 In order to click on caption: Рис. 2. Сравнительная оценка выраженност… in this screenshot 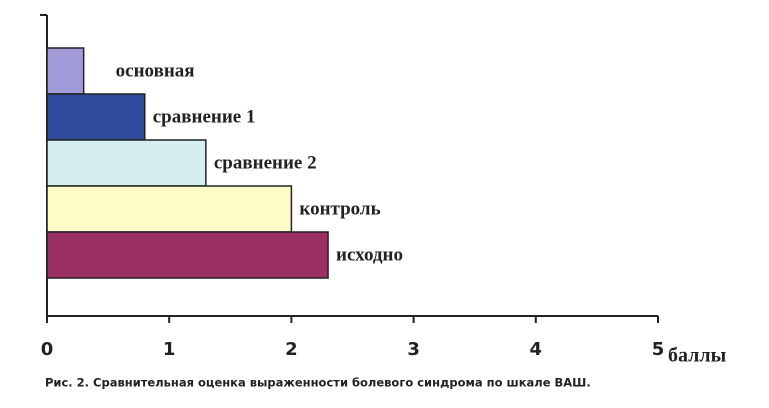, I will do `click(318, 383)`.